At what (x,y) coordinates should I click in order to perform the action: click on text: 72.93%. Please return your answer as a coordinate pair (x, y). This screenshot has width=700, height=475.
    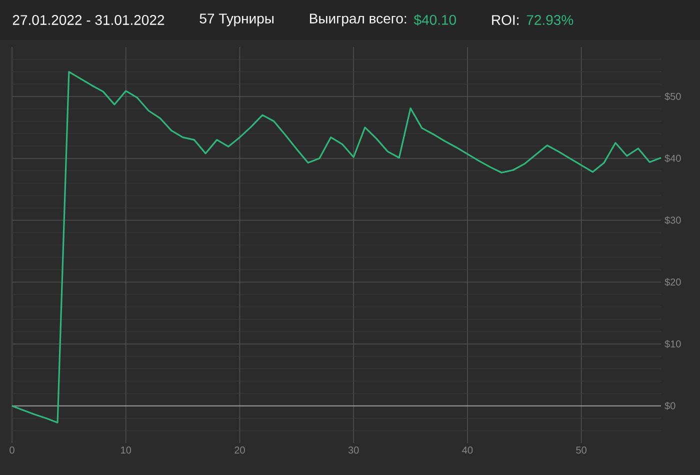
    Looking at the image, I should click on (550, 20).